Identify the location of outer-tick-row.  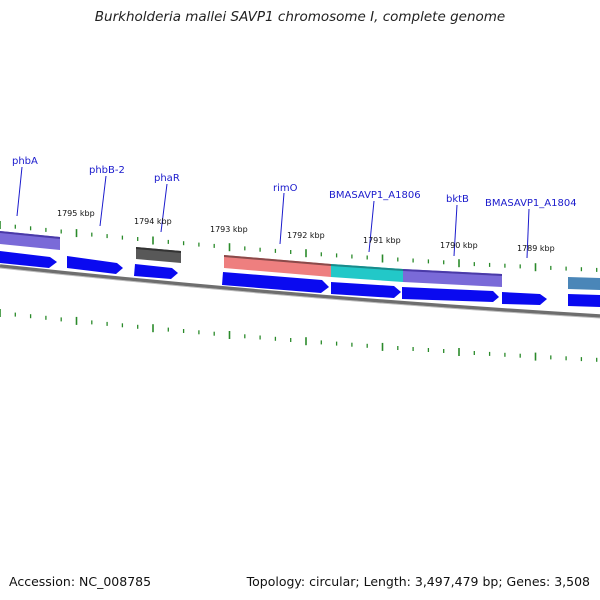
(299, 246).